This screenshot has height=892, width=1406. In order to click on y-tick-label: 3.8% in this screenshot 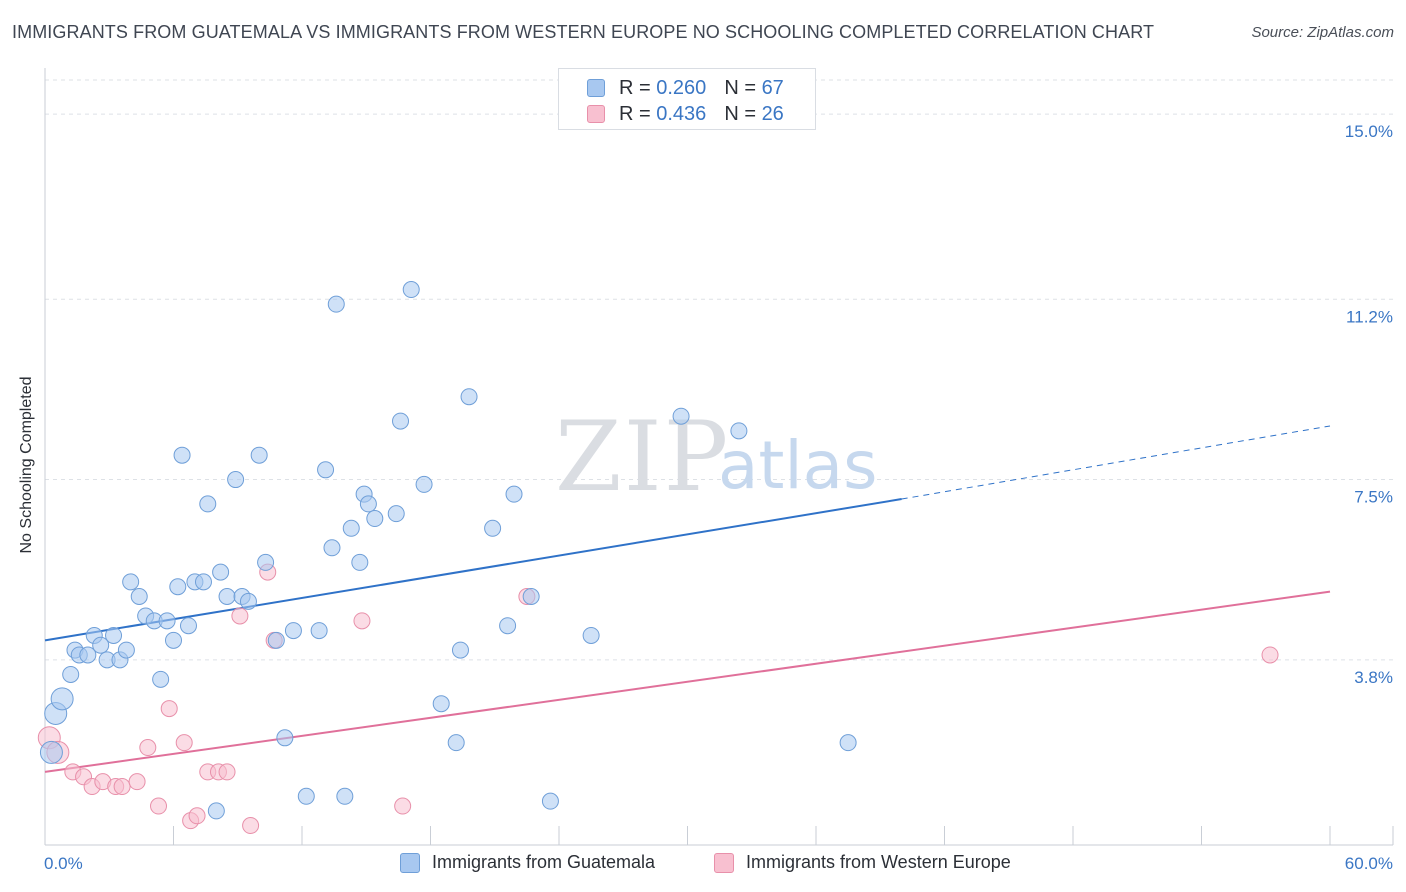, I will do `click(1373, 677)`.